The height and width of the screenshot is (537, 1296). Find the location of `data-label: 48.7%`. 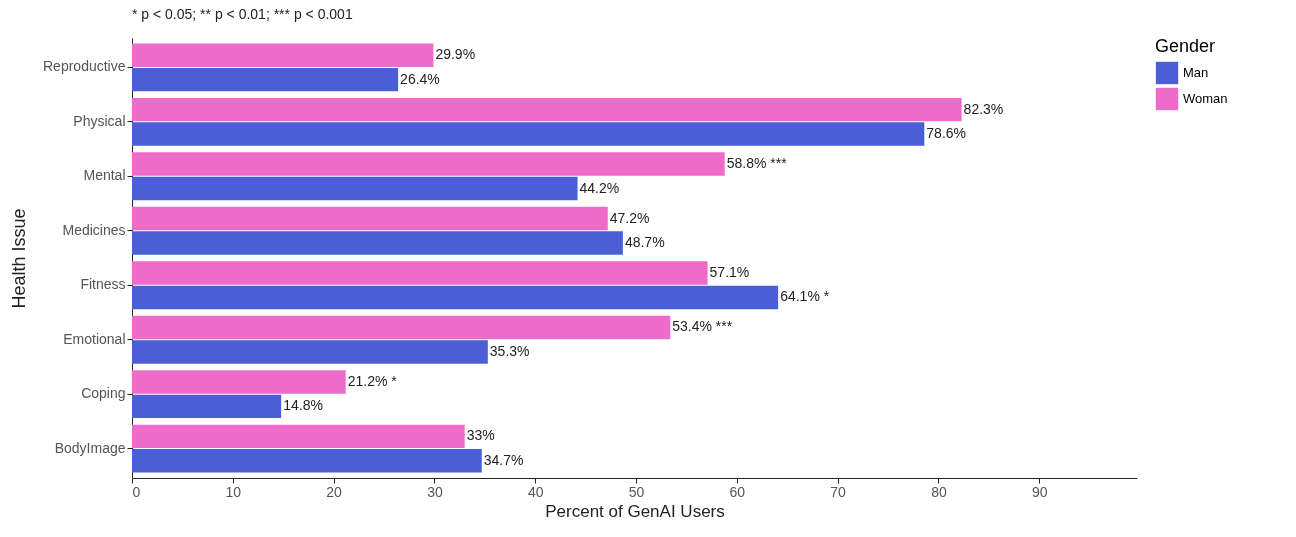

data-label: 48.7% is located at coordinates (644, 242).